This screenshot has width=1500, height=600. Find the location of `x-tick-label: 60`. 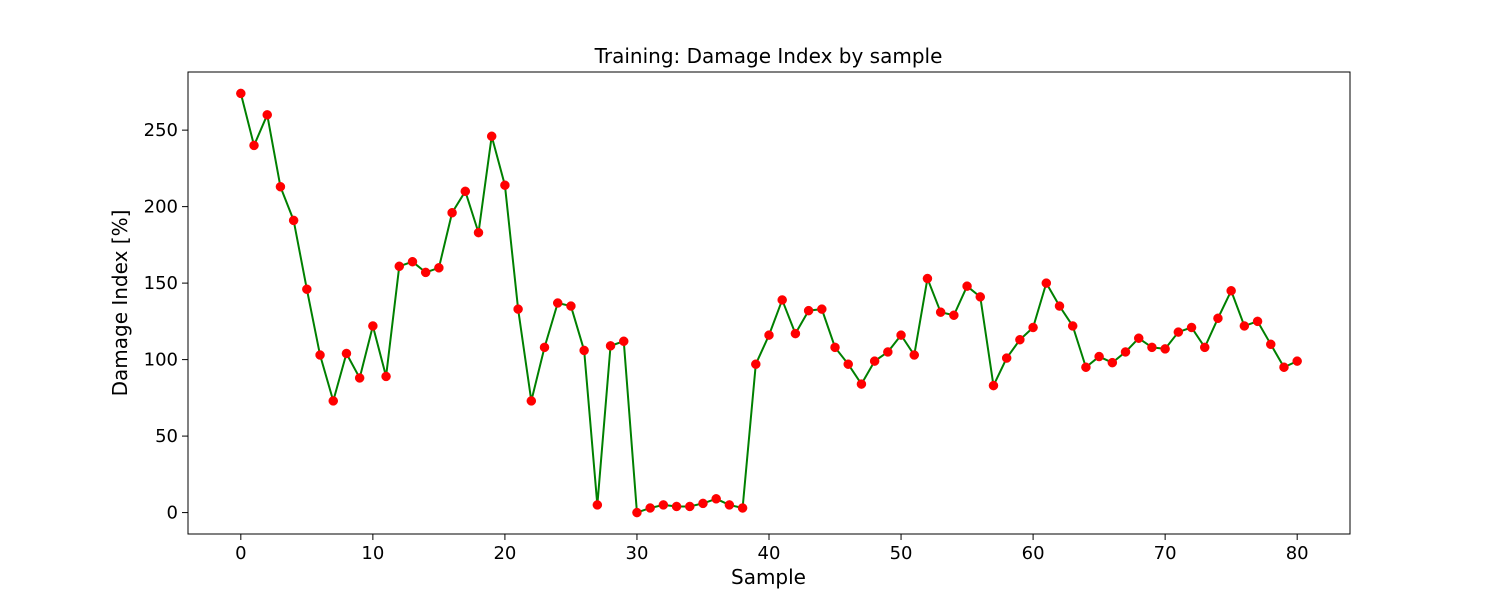

x-tick-label: 60 is located at coordinates (1033, 553).